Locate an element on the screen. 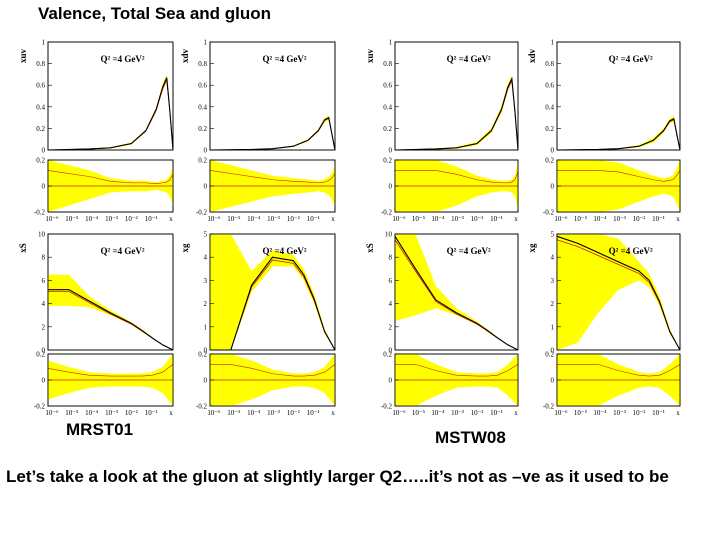 This screenshot has height=540, width=720. y-tick-label: 10 is located at coordinates (389, 235).